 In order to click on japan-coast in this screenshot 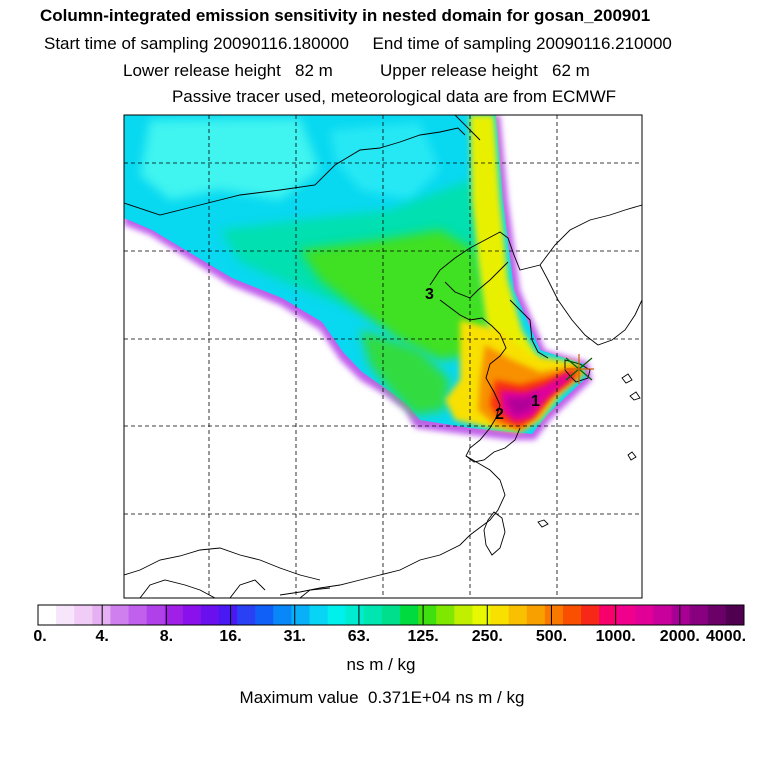, I will do `click(577, 371)`.